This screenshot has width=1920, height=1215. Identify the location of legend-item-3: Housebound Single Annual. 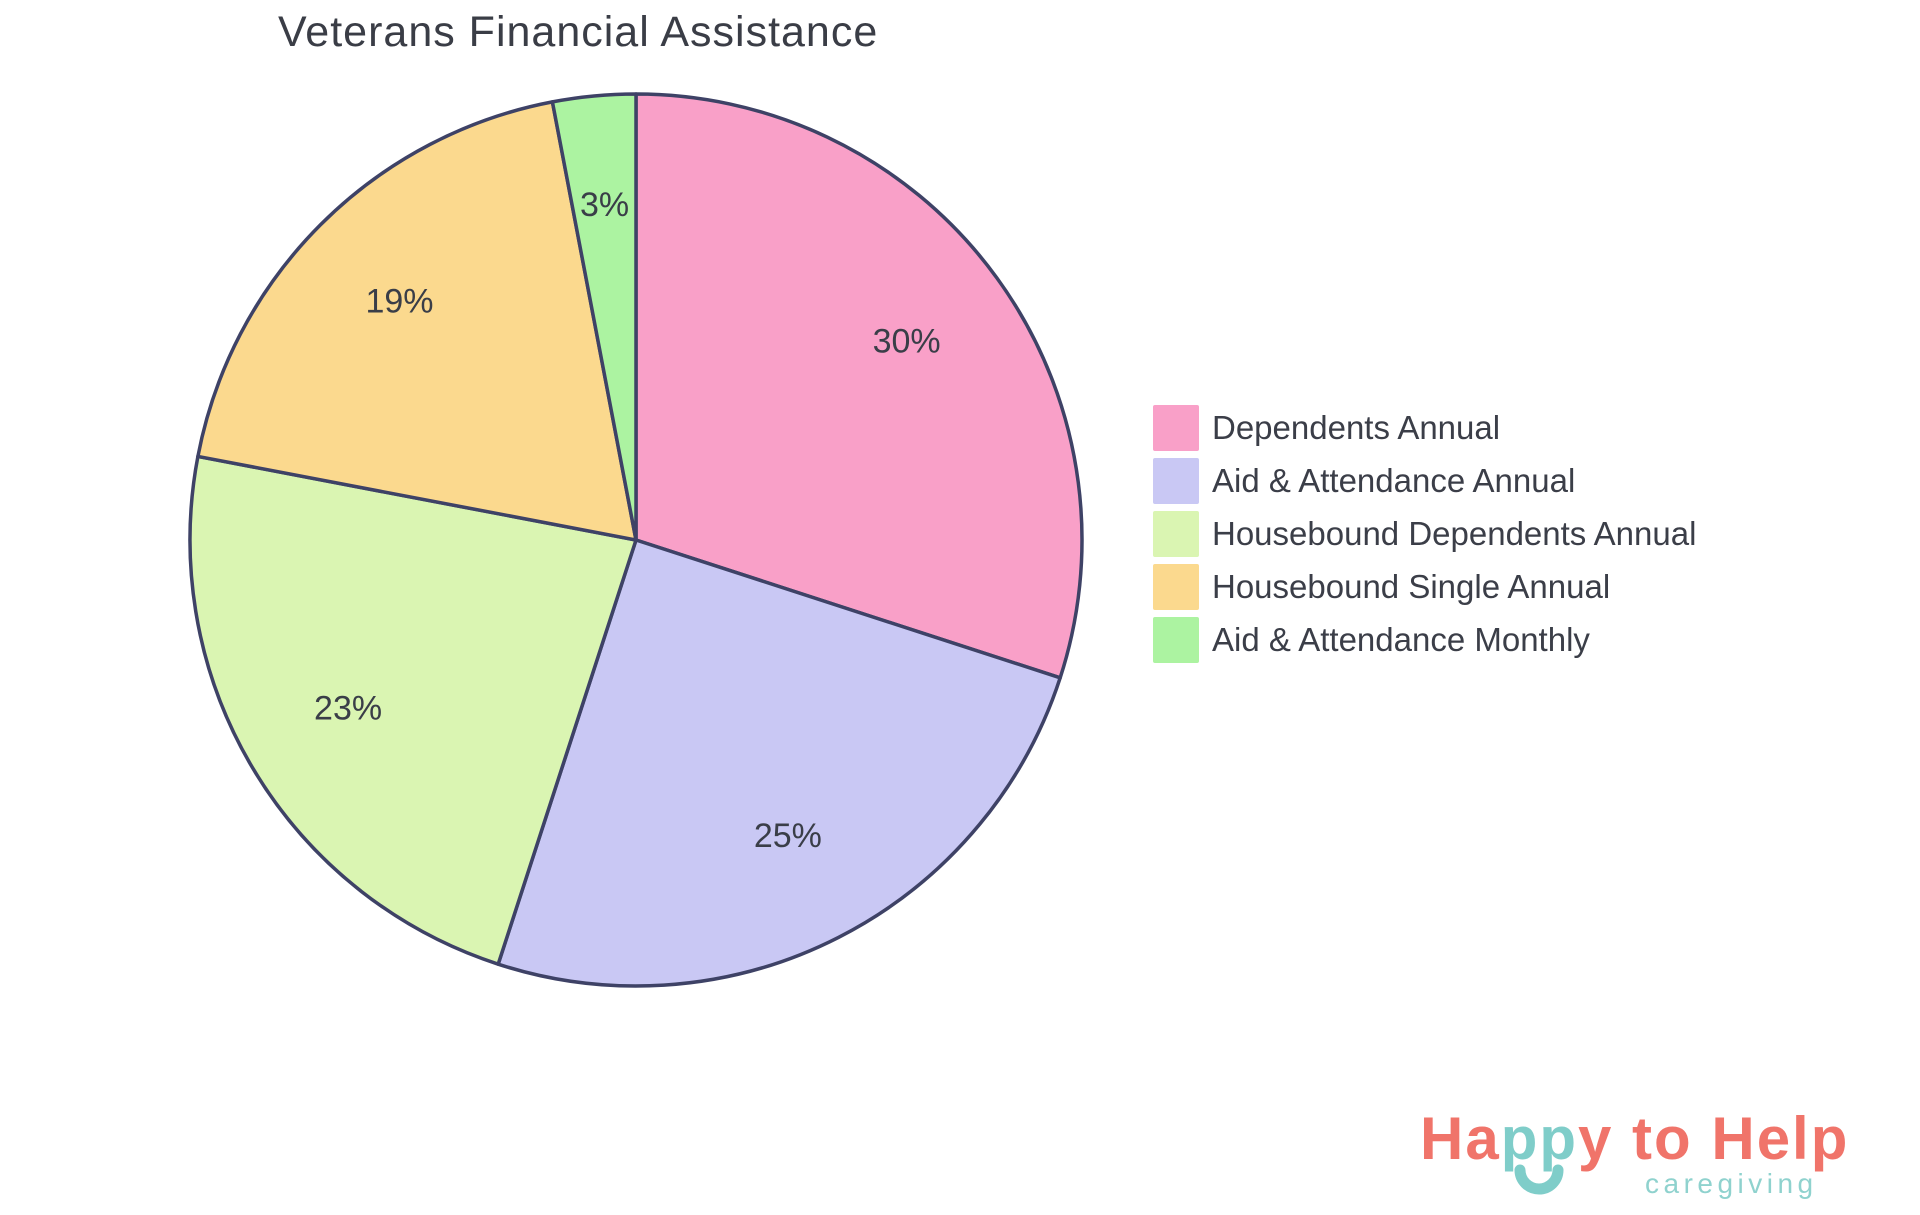
(1424, 586).